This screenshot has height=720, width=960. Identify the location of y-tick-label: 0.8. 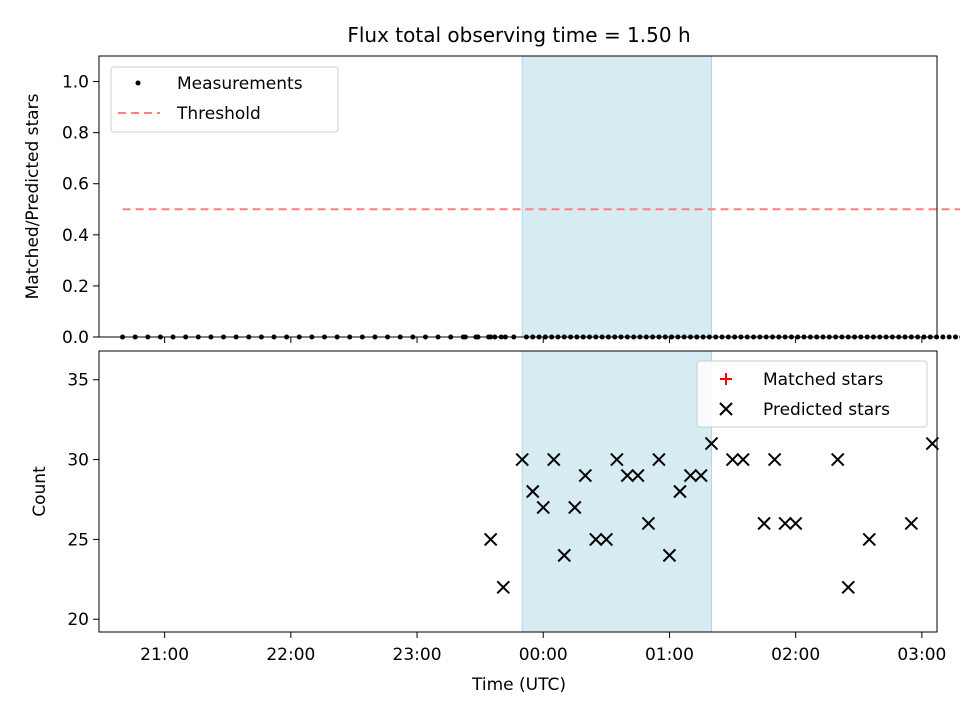
(75, 134).